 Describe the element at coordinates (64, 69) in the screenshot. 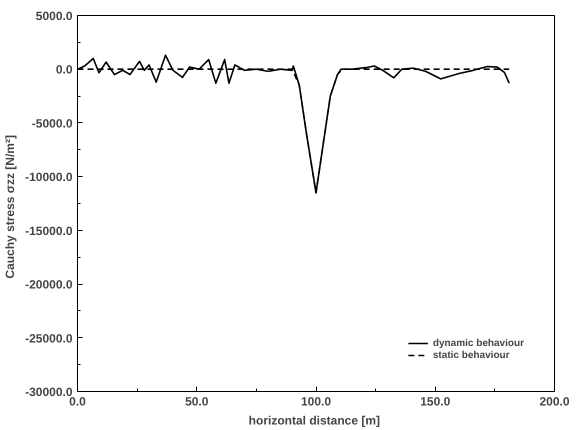

I see `y-tick-label: 0.0` at that location.